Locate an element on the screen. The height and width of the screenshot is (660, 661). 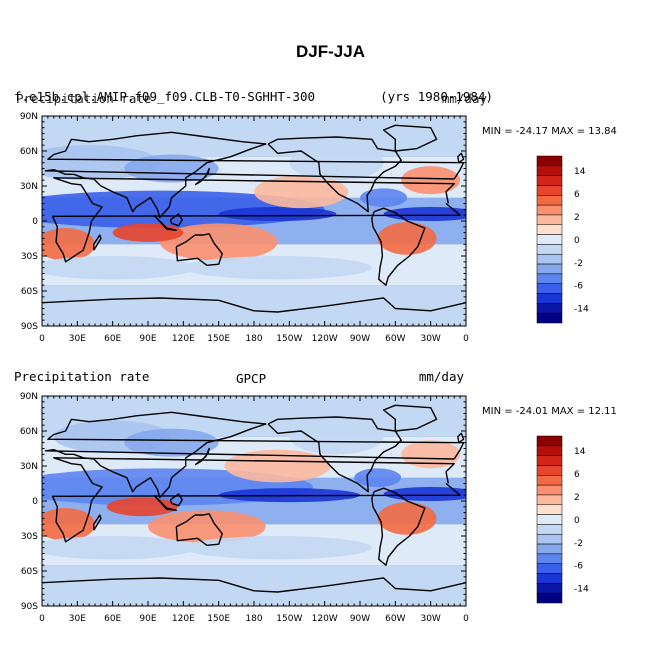
lat-band is located at coordinates (254, 585).